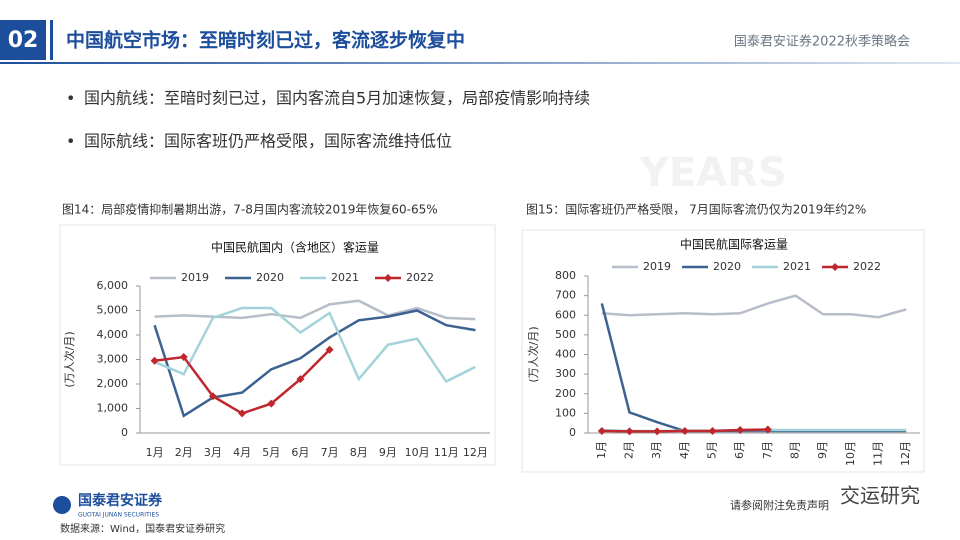  What do you see at coordinates (113, 359) in the screenshot?
I see `y-tick-label: 3,000` at bounding box center [113, 359].